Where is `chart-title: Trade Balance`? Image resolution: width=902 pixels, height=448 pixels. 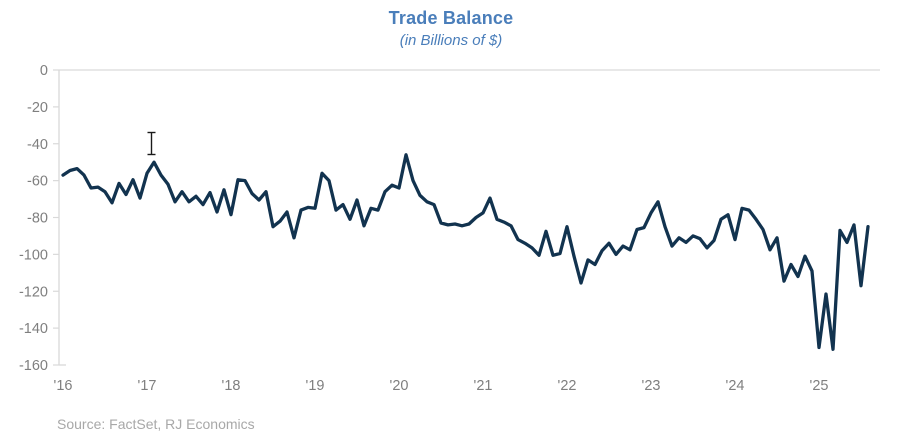
chart-title: Trade Balance is located at coordinates (451, 18).